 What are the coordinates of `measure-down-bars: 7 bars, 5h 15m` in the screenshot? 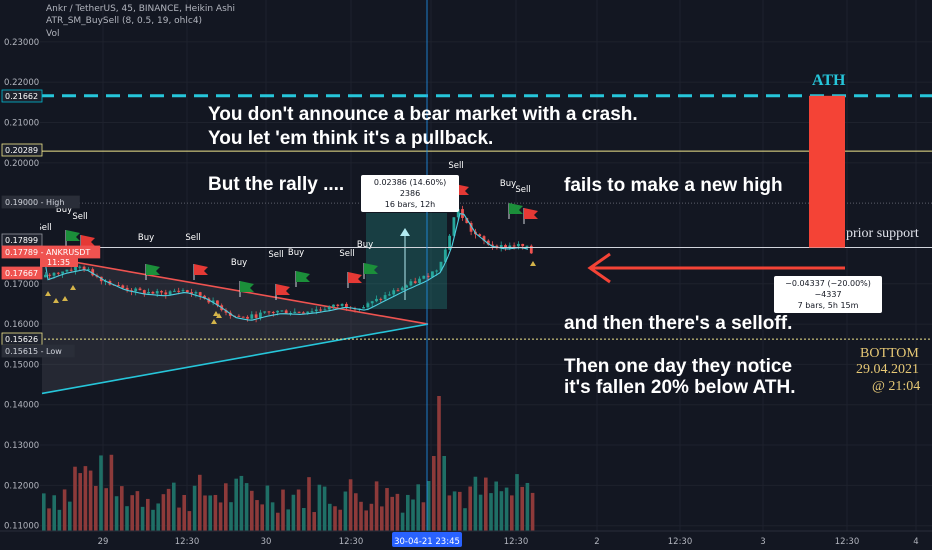 It's located at (828, 305).